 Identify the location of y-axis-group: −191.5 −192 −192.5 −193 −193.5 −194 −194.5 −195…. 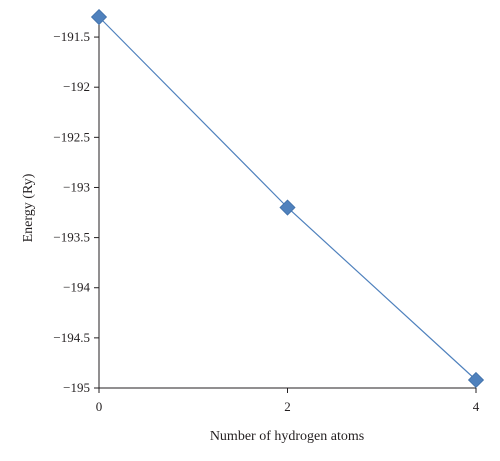
(60, 203).